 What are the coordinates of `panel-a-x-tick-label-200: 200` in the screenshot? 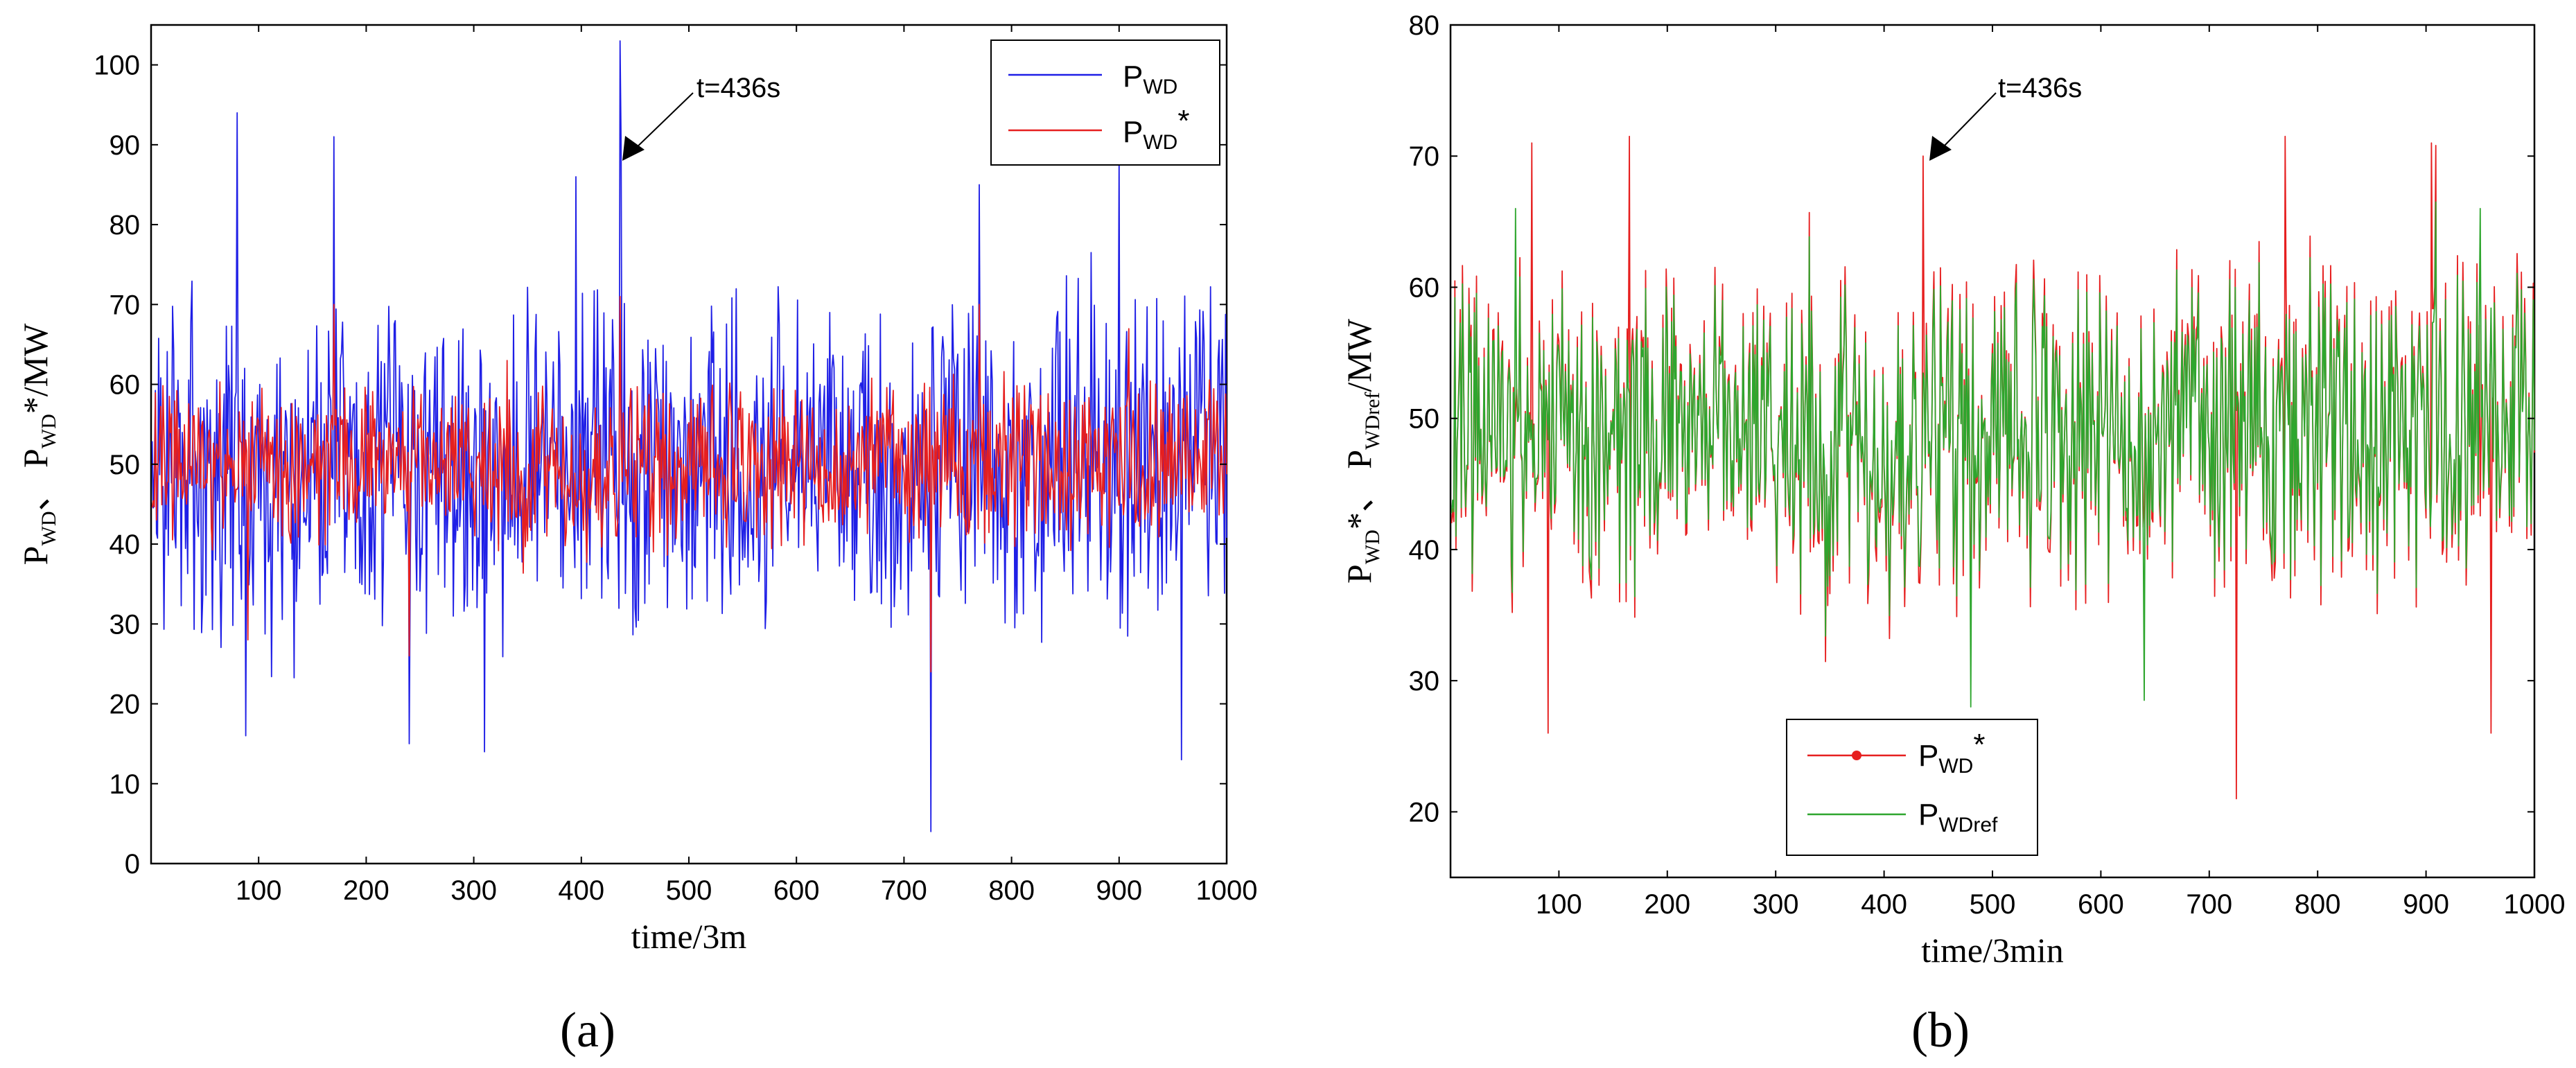 It's located at (366, 890).